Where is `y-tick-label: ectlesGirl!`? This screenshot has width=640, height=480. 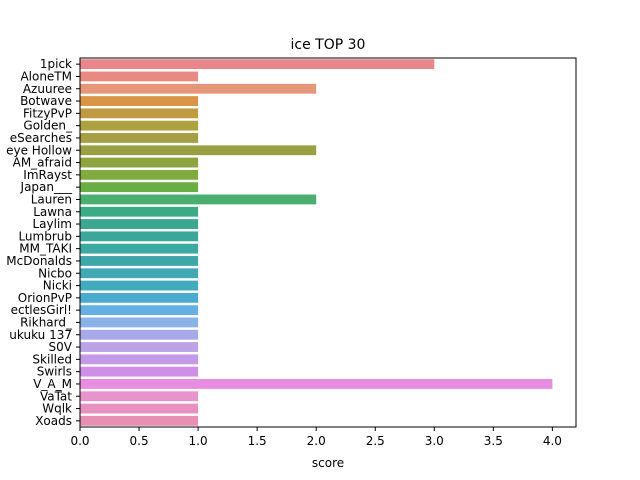 y-tick-label: ectlesGirl! is located at coordinates (41, 310).